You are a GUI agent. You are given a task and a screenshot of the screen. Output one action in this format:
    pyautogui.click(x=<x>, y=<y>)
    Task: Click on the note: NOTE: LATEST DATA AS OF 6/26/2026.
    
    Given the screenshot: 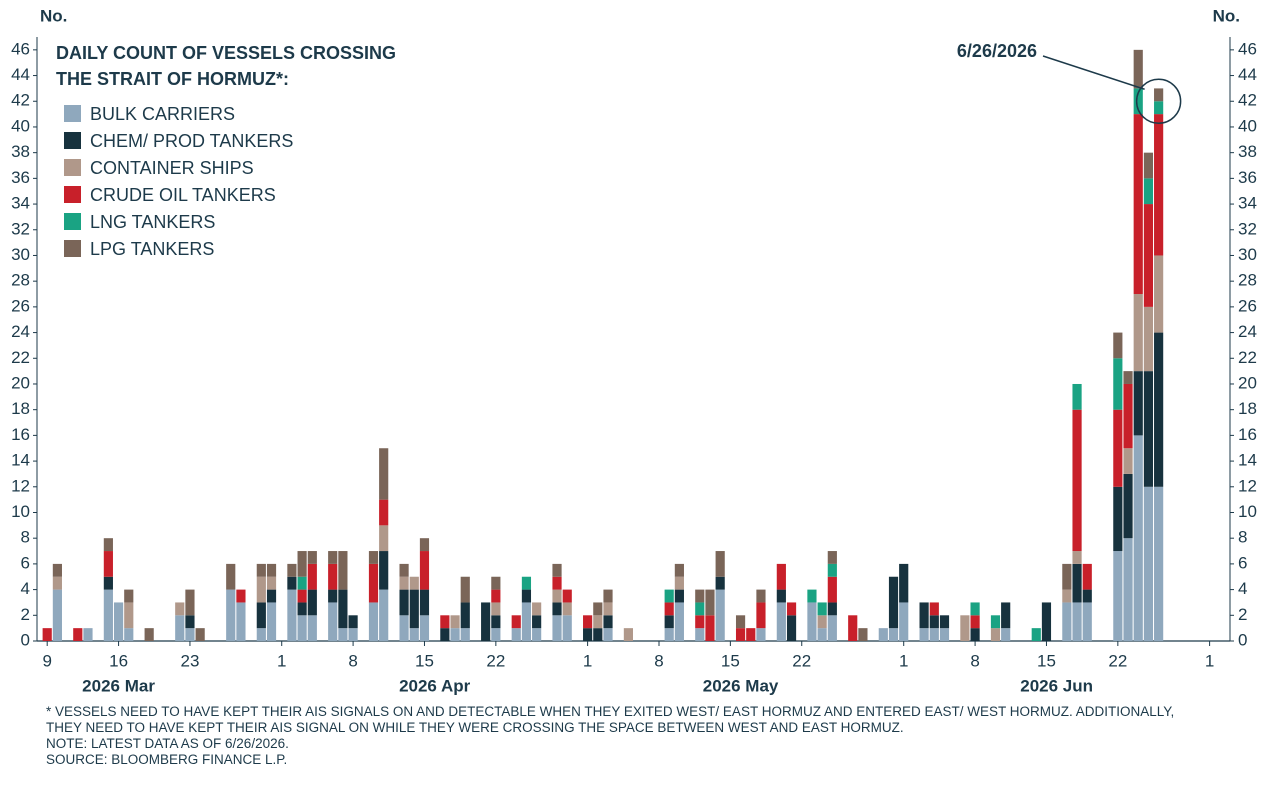 What is the action you would take?
    pyautogui.click(x=167, y=743)
    